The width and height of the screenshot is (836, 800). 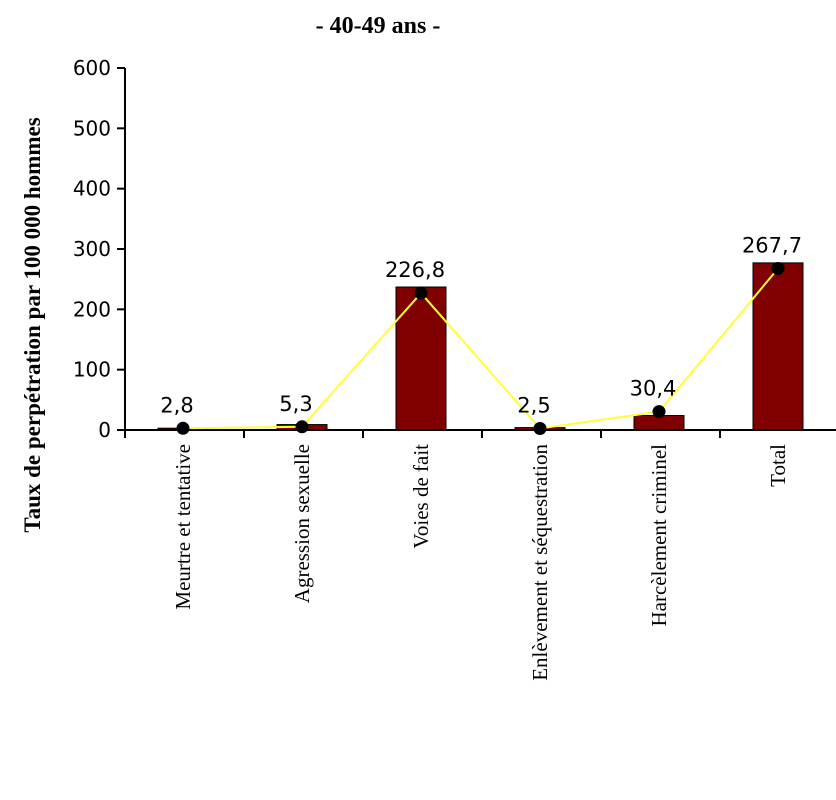 I want to click on data-label: 5,3, so click(x=295, y=404).